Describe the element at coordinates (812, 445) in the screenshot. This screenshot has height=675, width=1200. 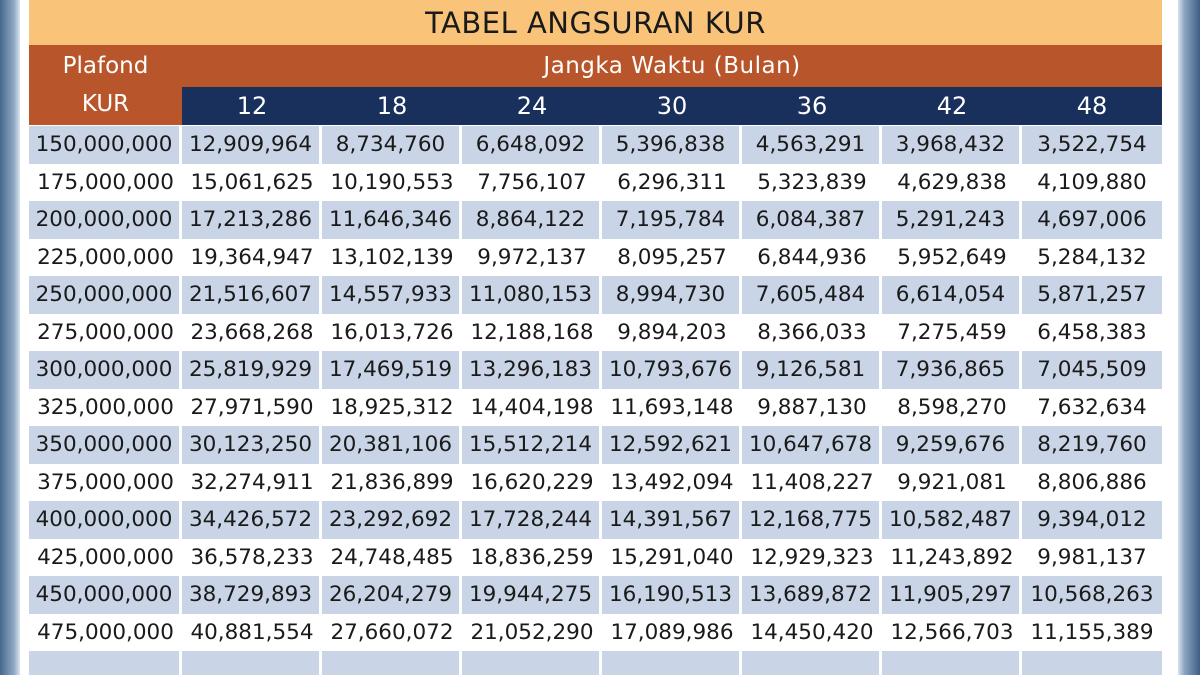
I see `installment-cell: 10,647,678` at that location.